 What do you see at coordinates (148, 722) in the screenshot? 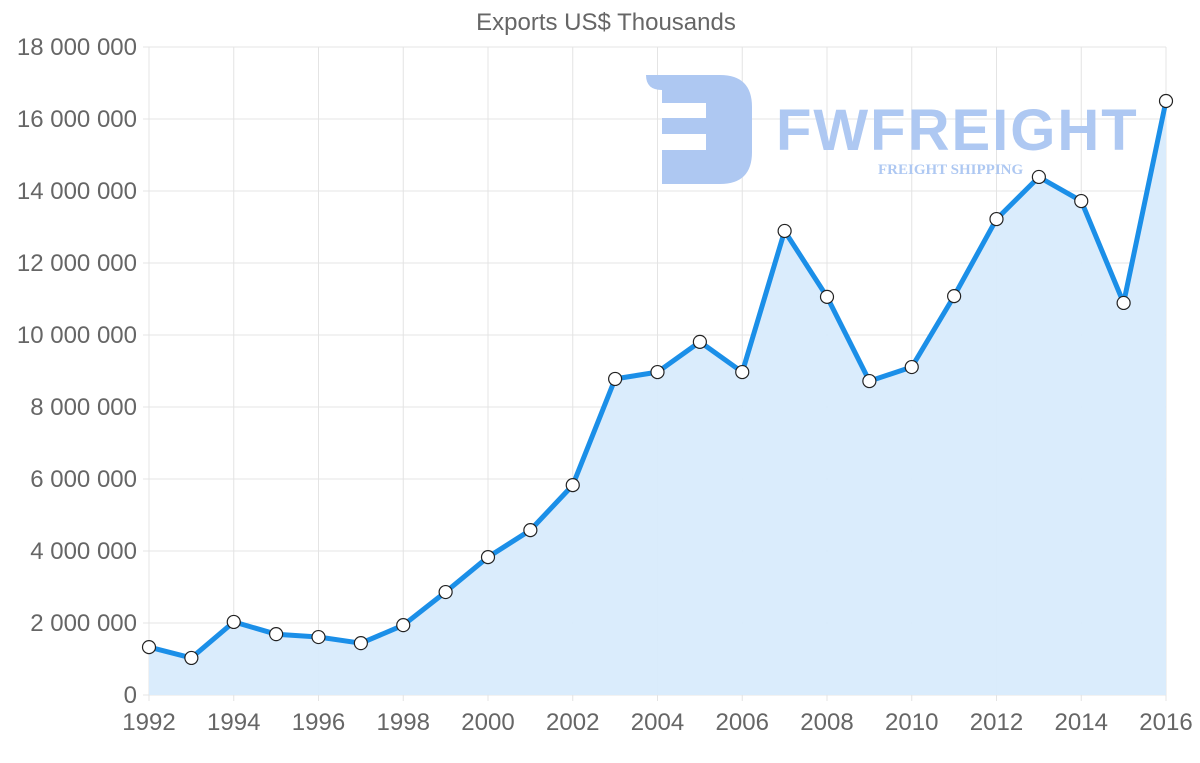
I see `x-tick-label: 1992` at bounding box center [148, 722].